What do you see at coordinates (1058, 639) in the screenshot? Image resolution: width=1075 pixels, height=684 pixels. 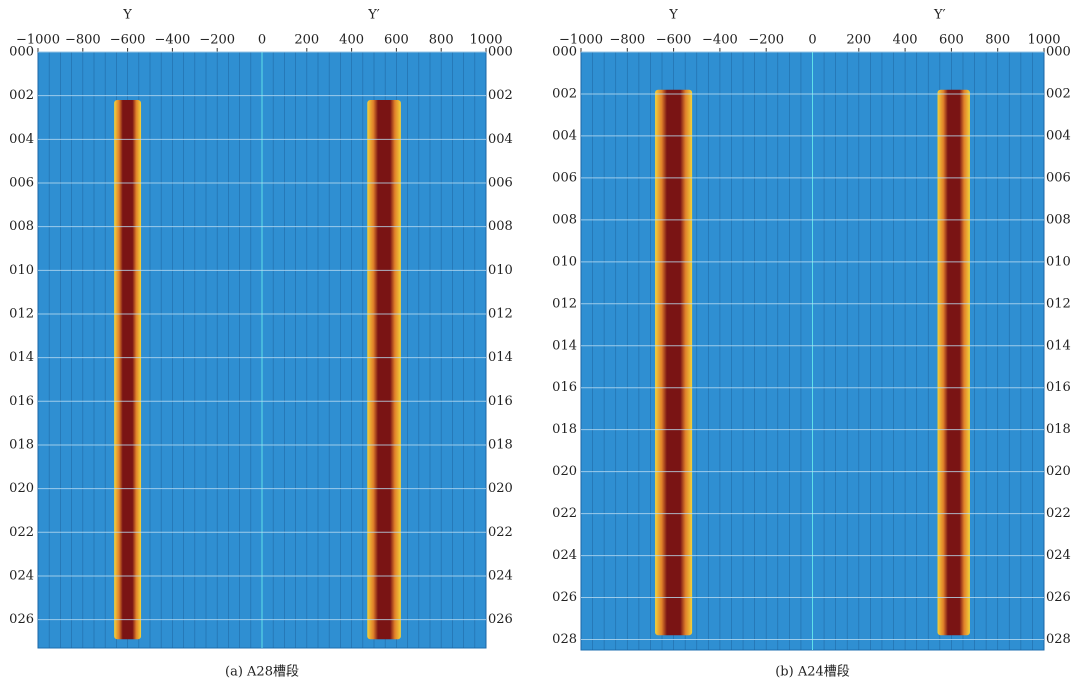 I see `y-tick-label-right: 028` at bounding box center [1058, 639].